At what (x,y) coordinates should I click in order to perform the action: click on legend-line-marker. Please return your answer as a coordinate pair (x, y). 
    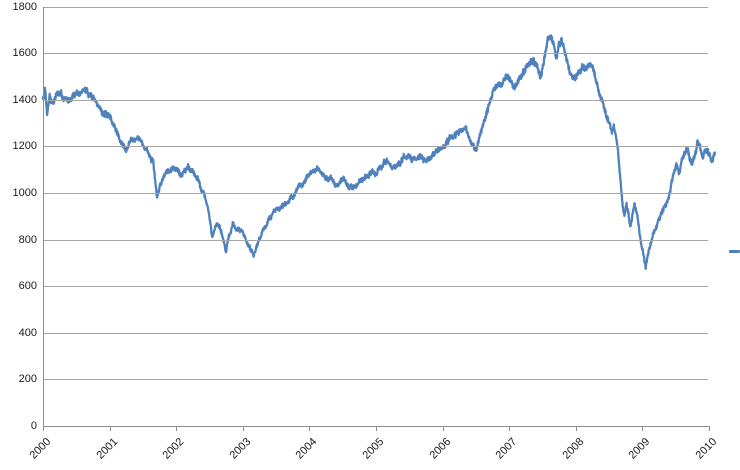
    Looking at the image, I should click on (734, 251).